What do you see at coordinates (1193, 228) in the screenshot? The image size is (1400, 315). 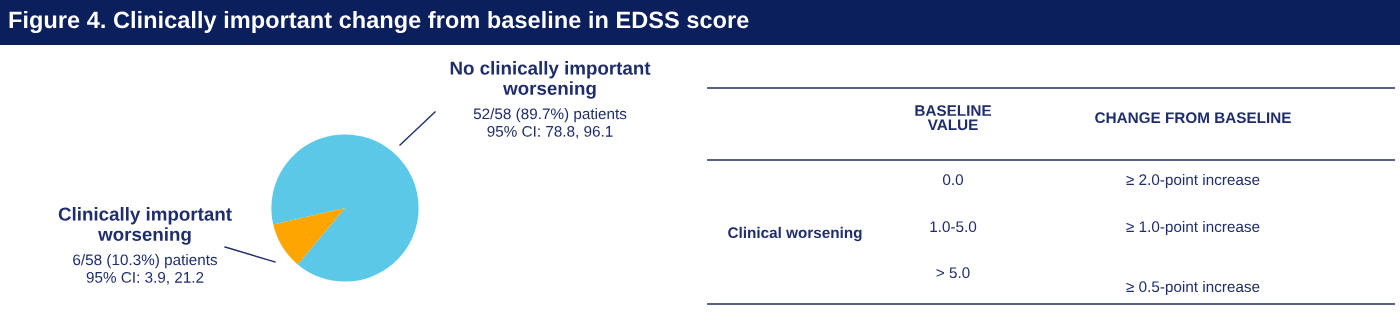 I see `text: ≥ 1.0-point increase` at bounding box center [1193, 228].